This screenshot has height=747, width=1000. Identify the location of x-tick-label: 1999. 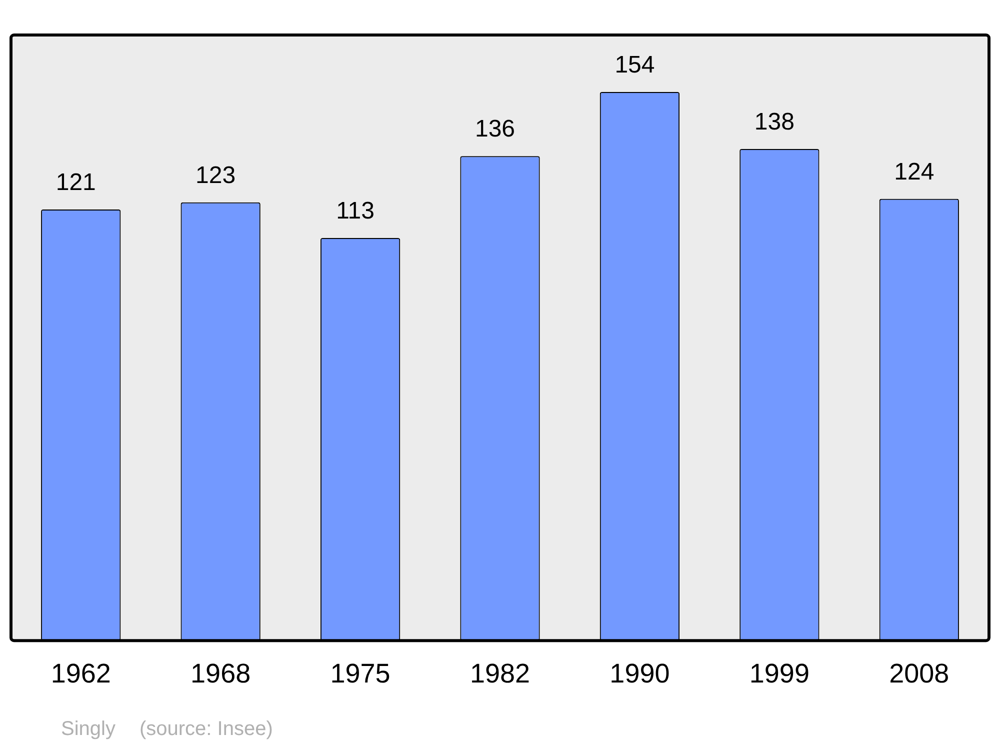
(779, 673).